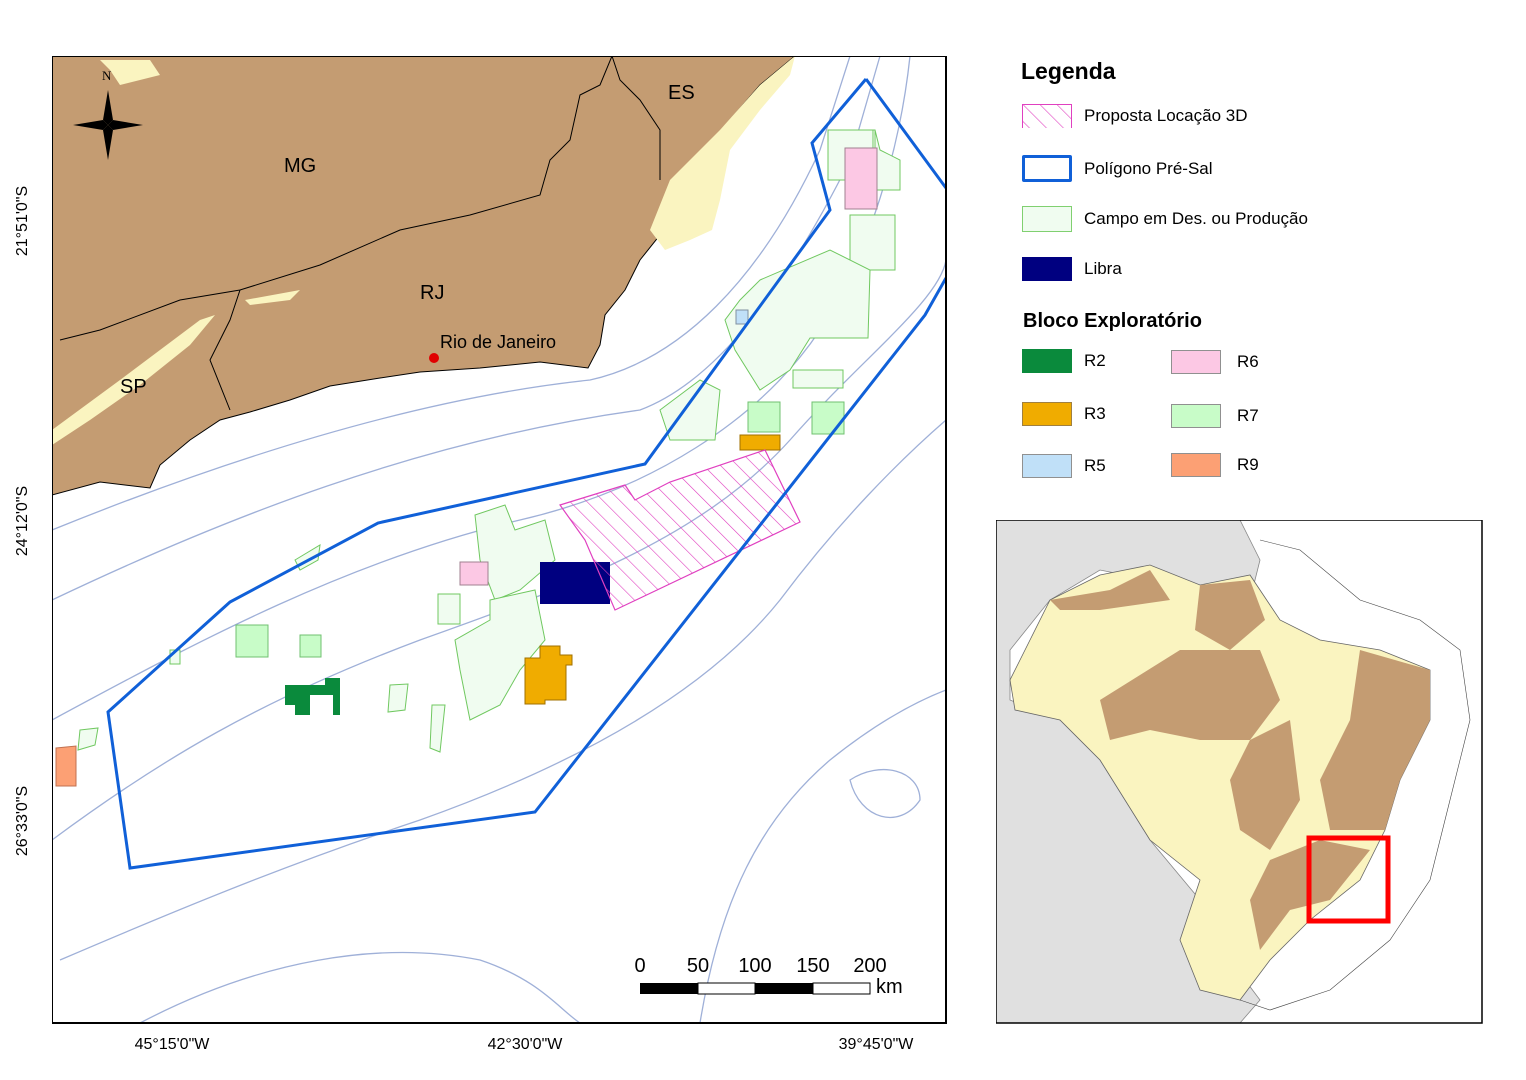 The width and height of the screenshot is (1526, 1080). What do you see at coordinates (680, 530) in the screenshot?
I see `proposta-locacao-3d` at bounding box center [680, 530].